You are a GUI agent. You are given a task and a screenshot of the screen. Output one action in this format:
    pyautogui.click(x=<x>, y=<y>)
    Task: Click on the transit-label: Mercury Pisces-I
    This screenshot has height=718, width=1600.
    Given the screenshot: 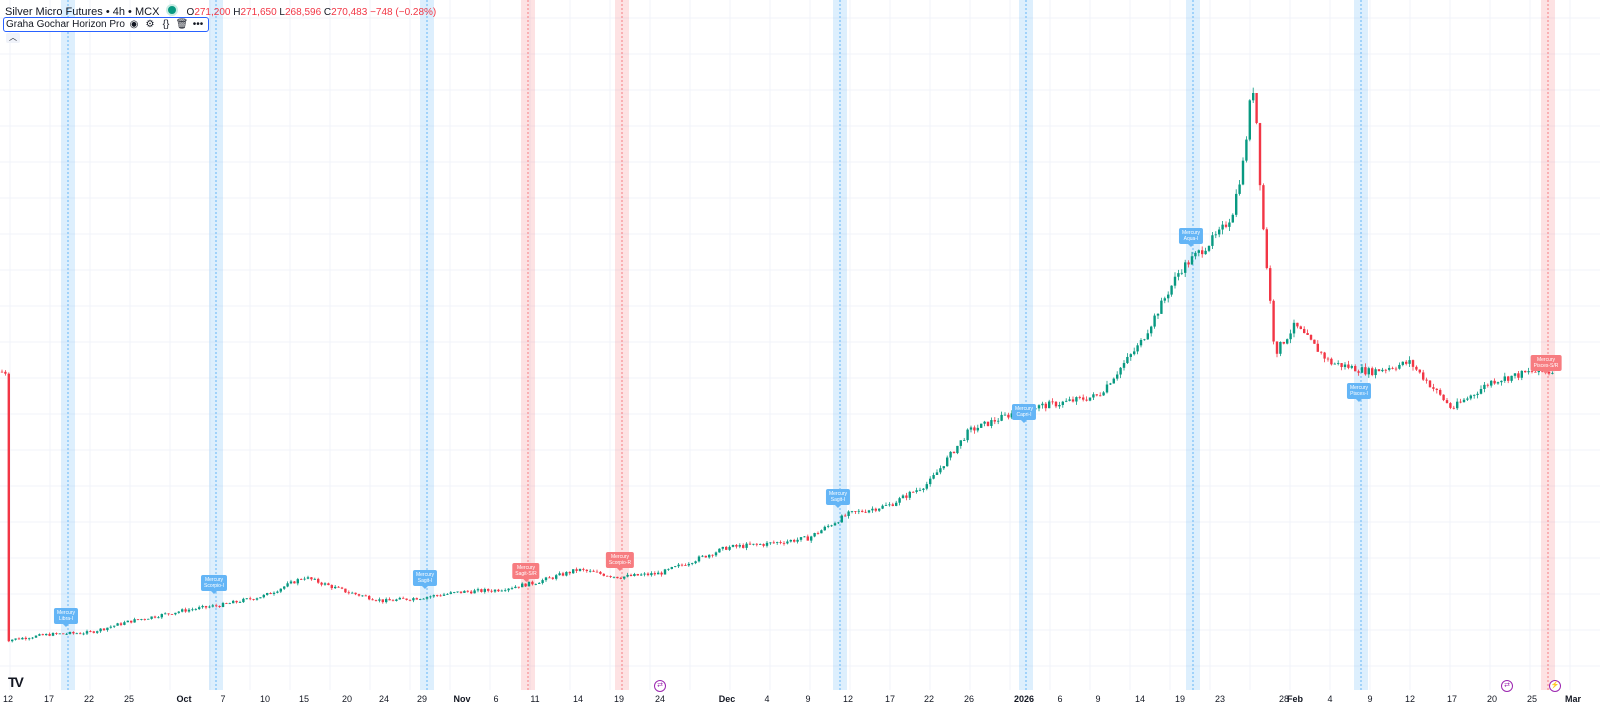 What is the action you would take?
    pyautogui.click(x=1359, y=392)
    